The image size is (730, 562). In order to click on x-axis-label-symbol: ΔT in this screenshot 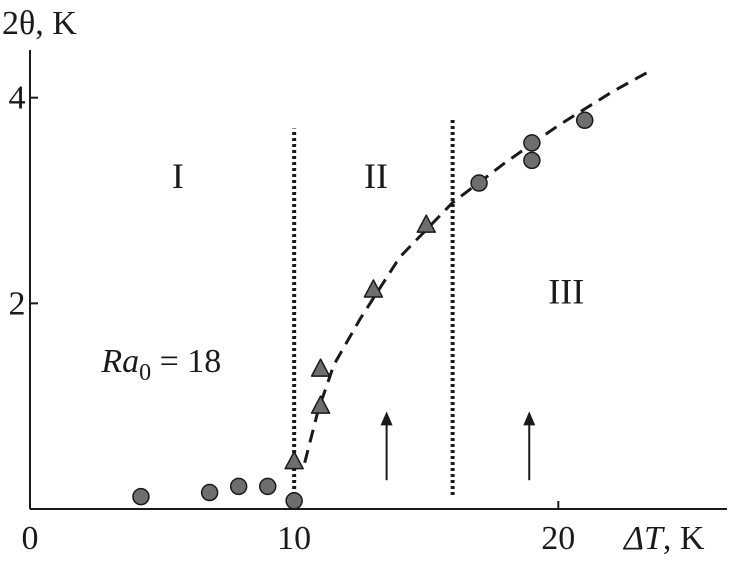, I will do `click(643, 538)`.